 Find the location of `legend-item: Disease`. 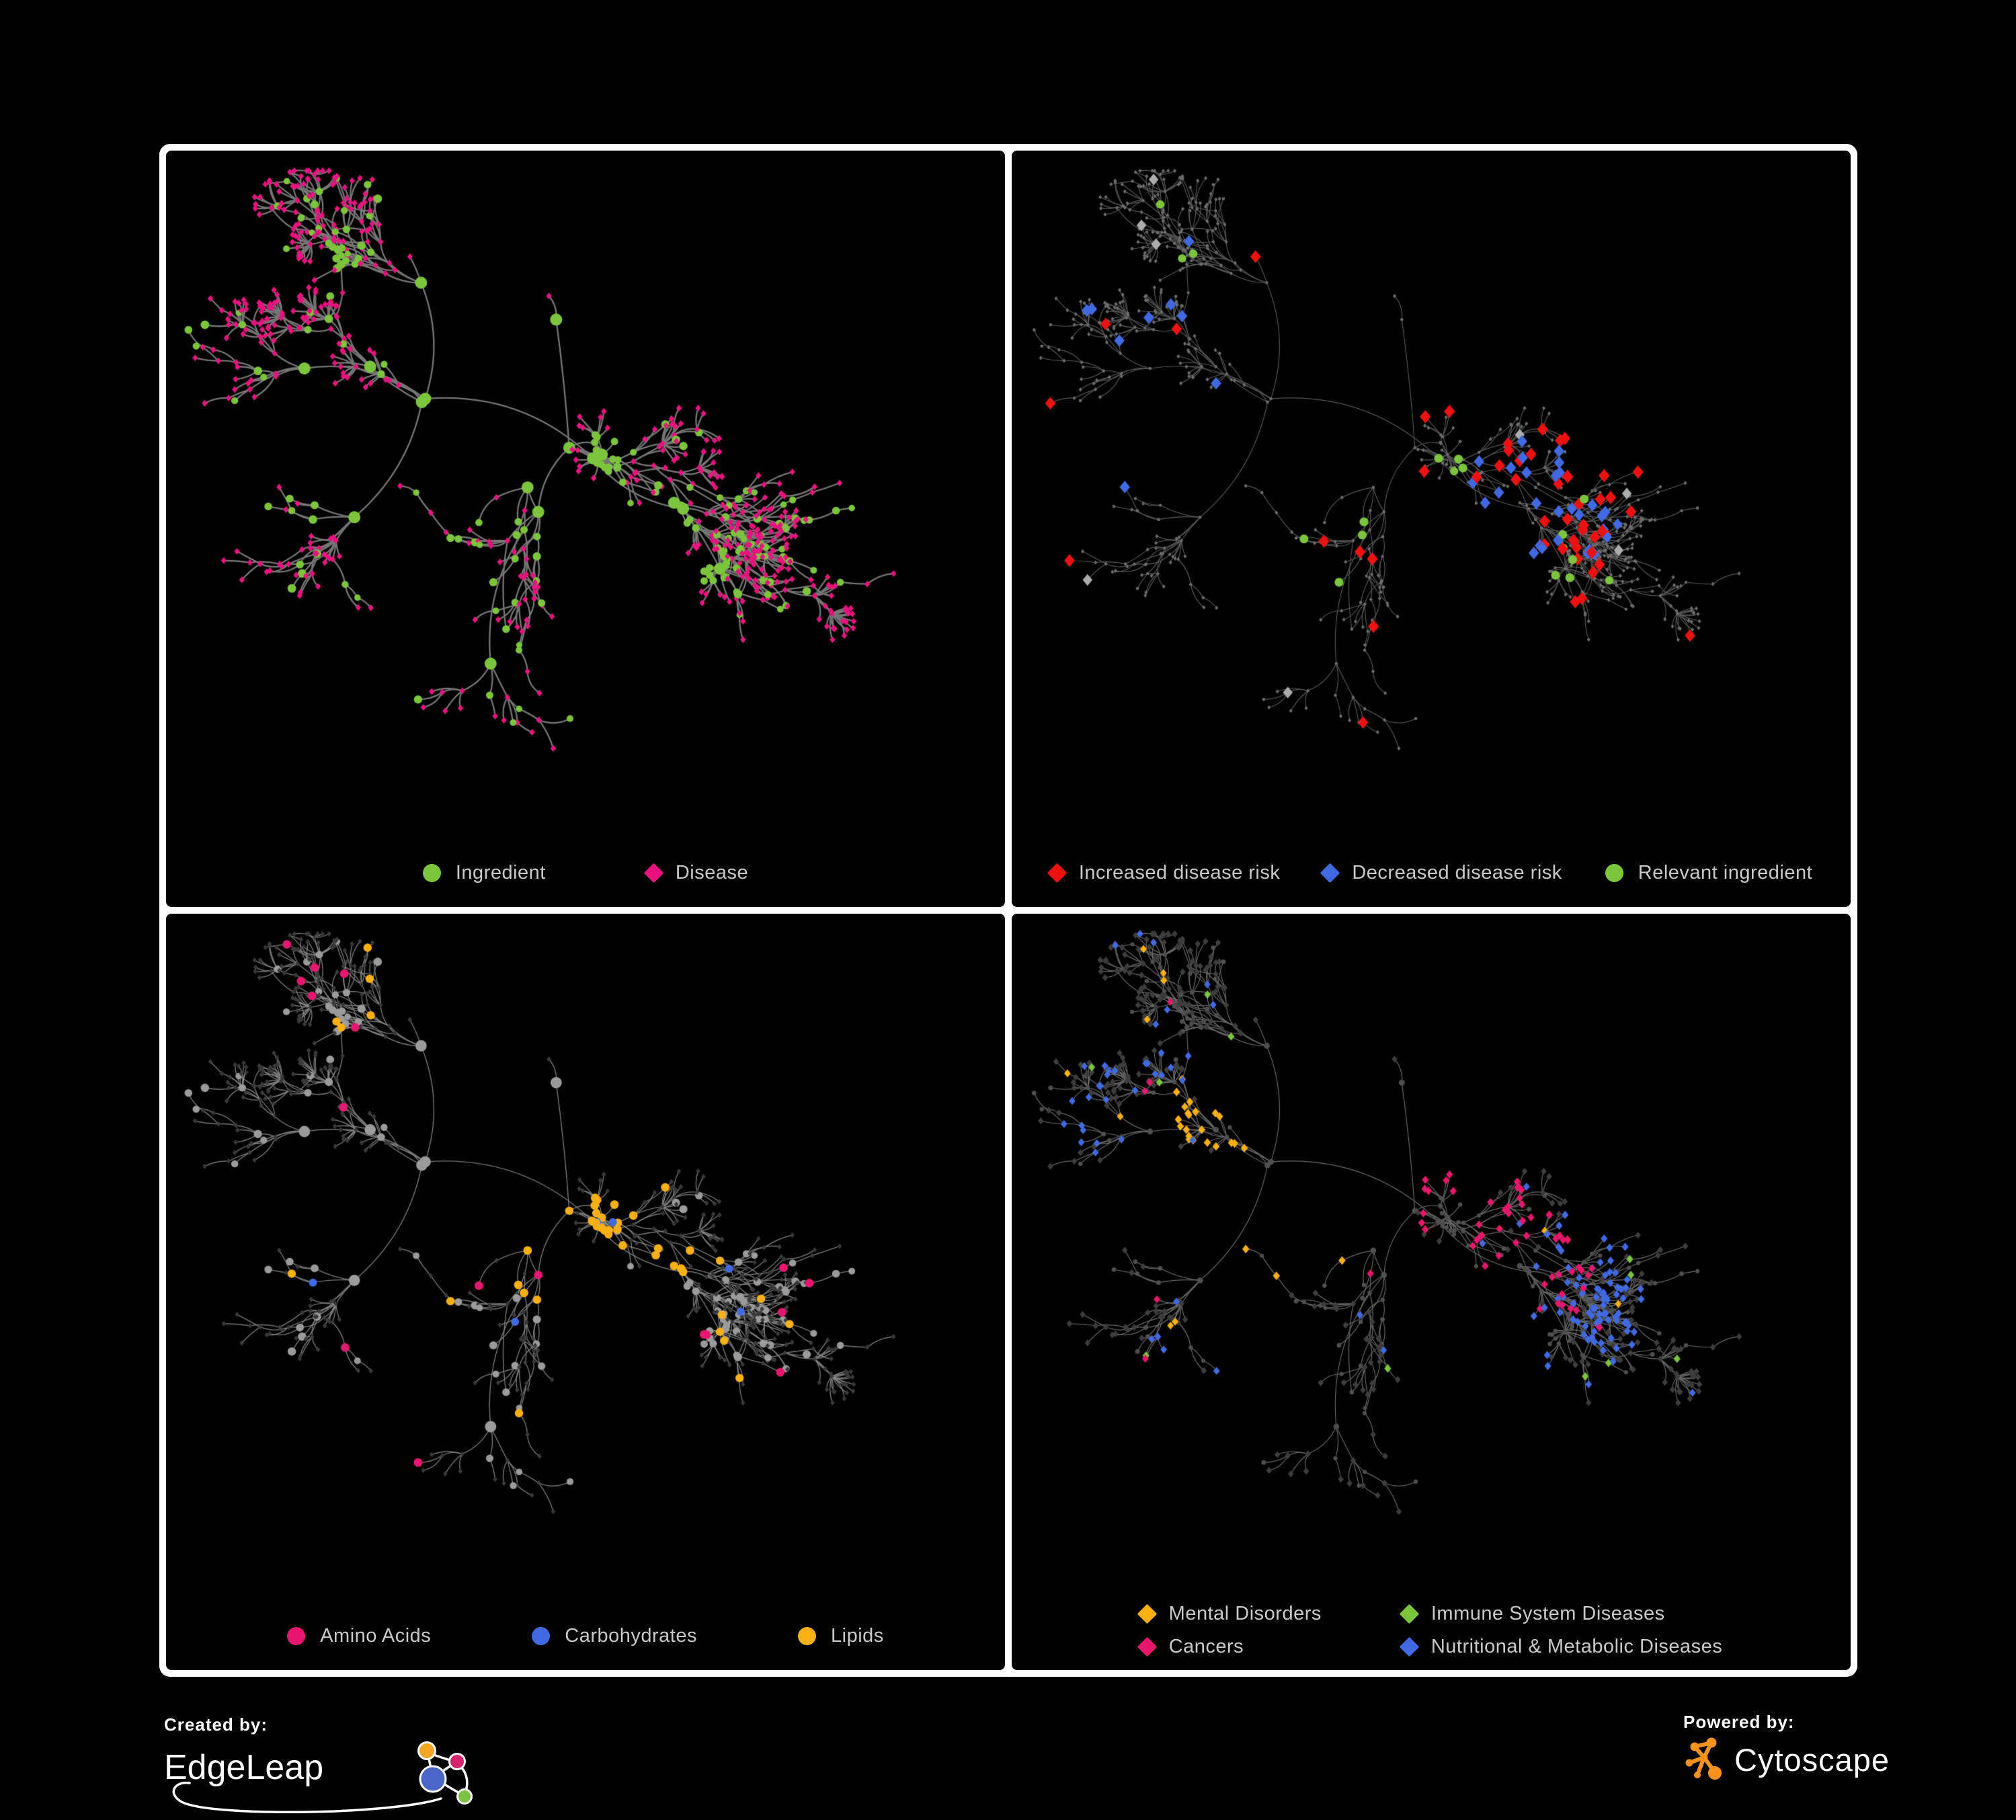

legend-item: Disease is located at coordinates (696, 873).